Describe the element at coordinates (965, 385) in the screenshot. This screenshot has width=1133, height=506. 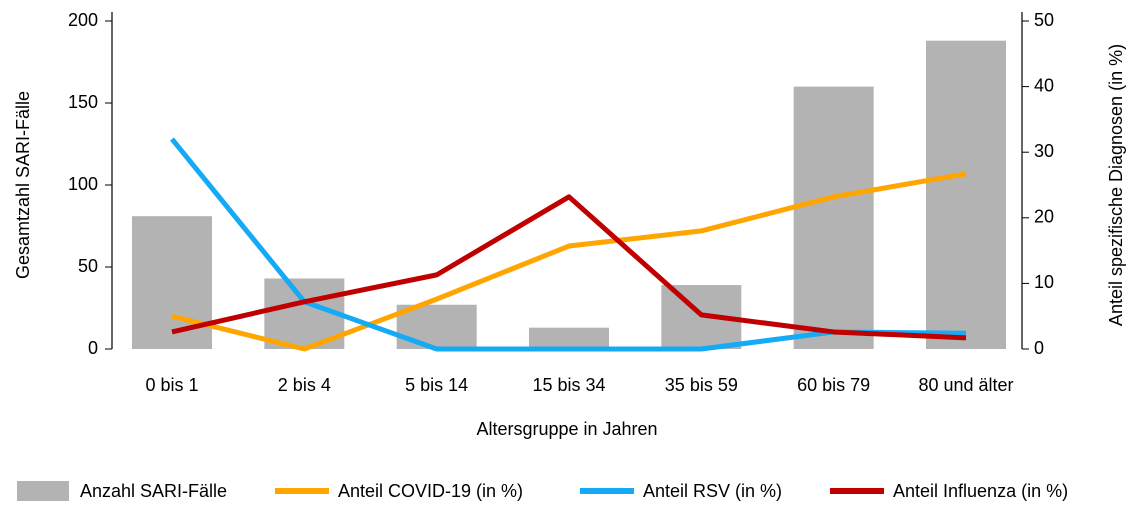
I see `x-tick-label: 80 und älter` at that location.